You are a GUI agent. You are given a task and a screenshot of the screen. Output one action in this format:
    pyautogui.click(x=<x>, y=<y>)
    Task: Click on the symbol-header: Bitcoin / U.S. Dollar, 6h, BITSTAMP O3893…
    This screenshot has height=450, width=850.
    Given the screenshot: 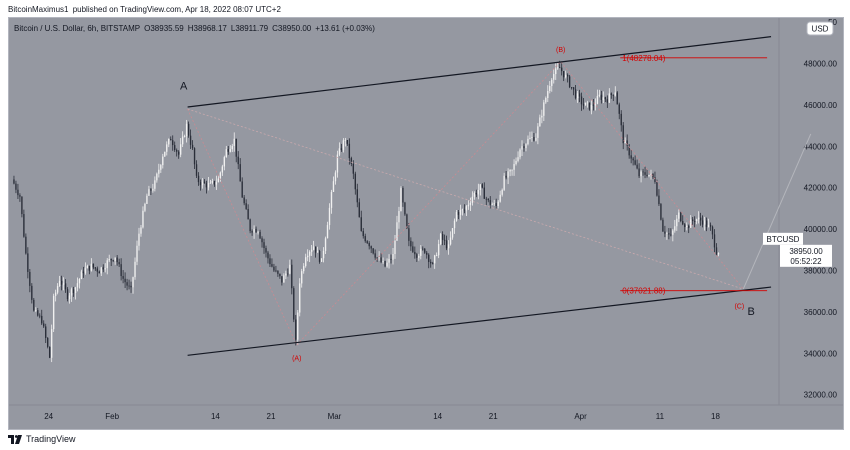 What is the action you would take?
    pyautogui.click(x=194, y=28)
    